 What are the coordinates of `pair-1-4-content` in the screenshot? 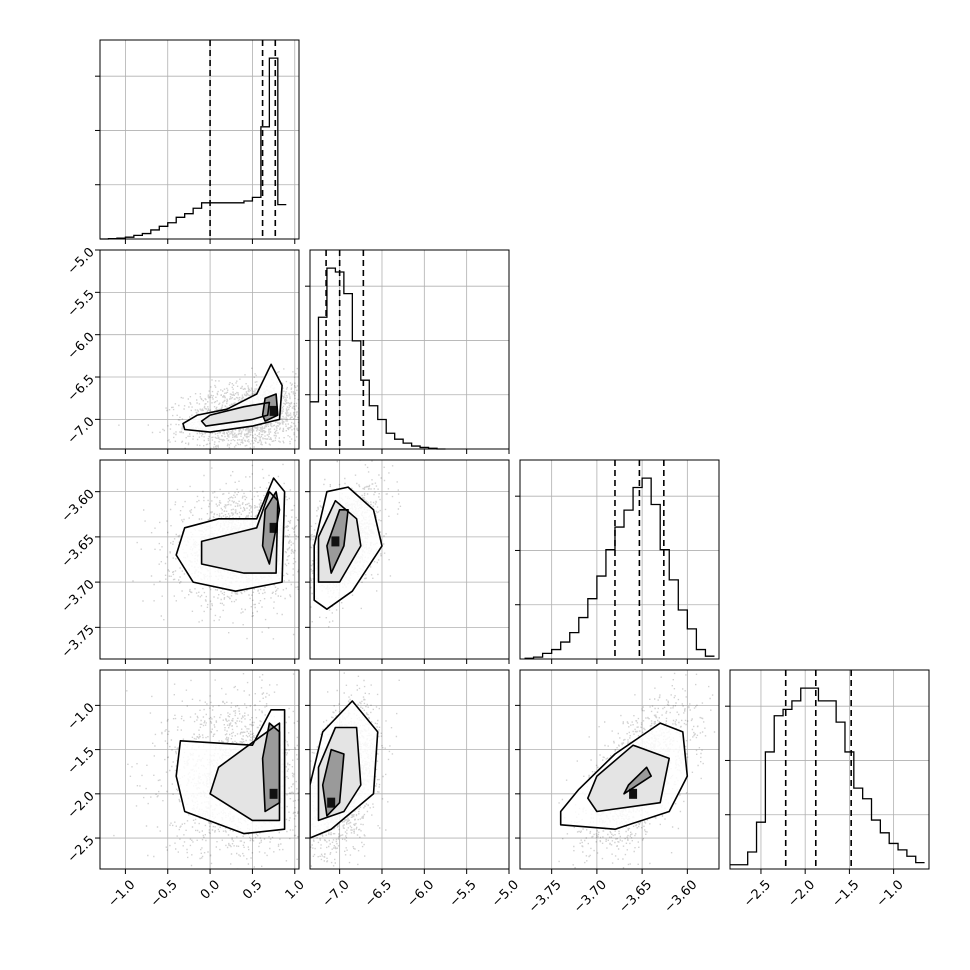 It's located at (199, 769).